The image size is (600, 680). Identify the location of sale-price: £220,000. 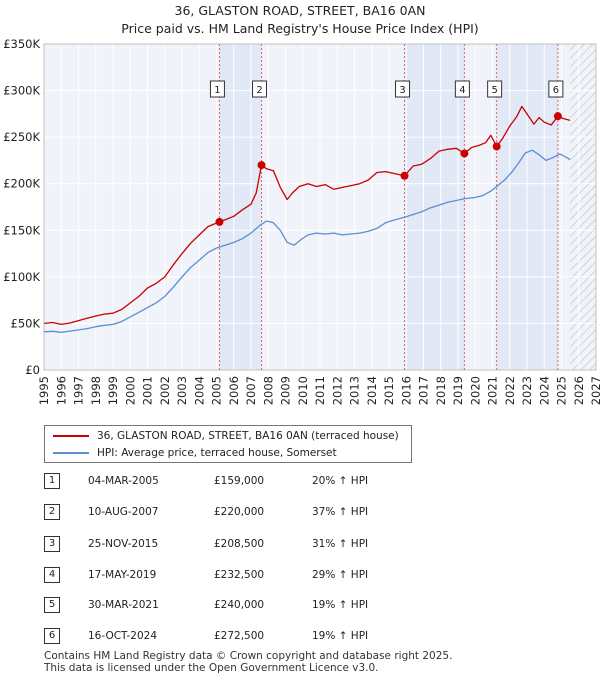
(239, 512).